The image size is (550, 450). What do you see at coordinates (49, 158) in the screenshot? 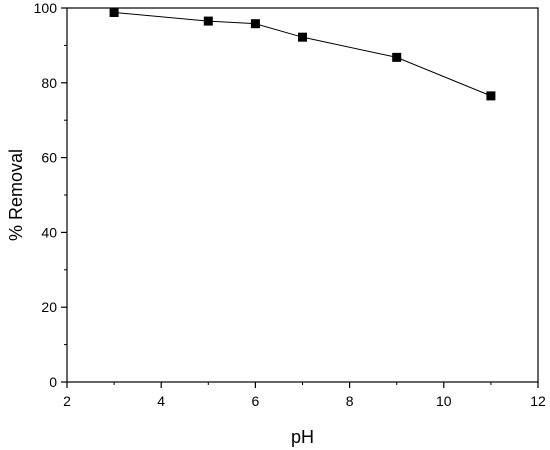
I see `y-tick-label: 60` at bounding box center [49, 158].